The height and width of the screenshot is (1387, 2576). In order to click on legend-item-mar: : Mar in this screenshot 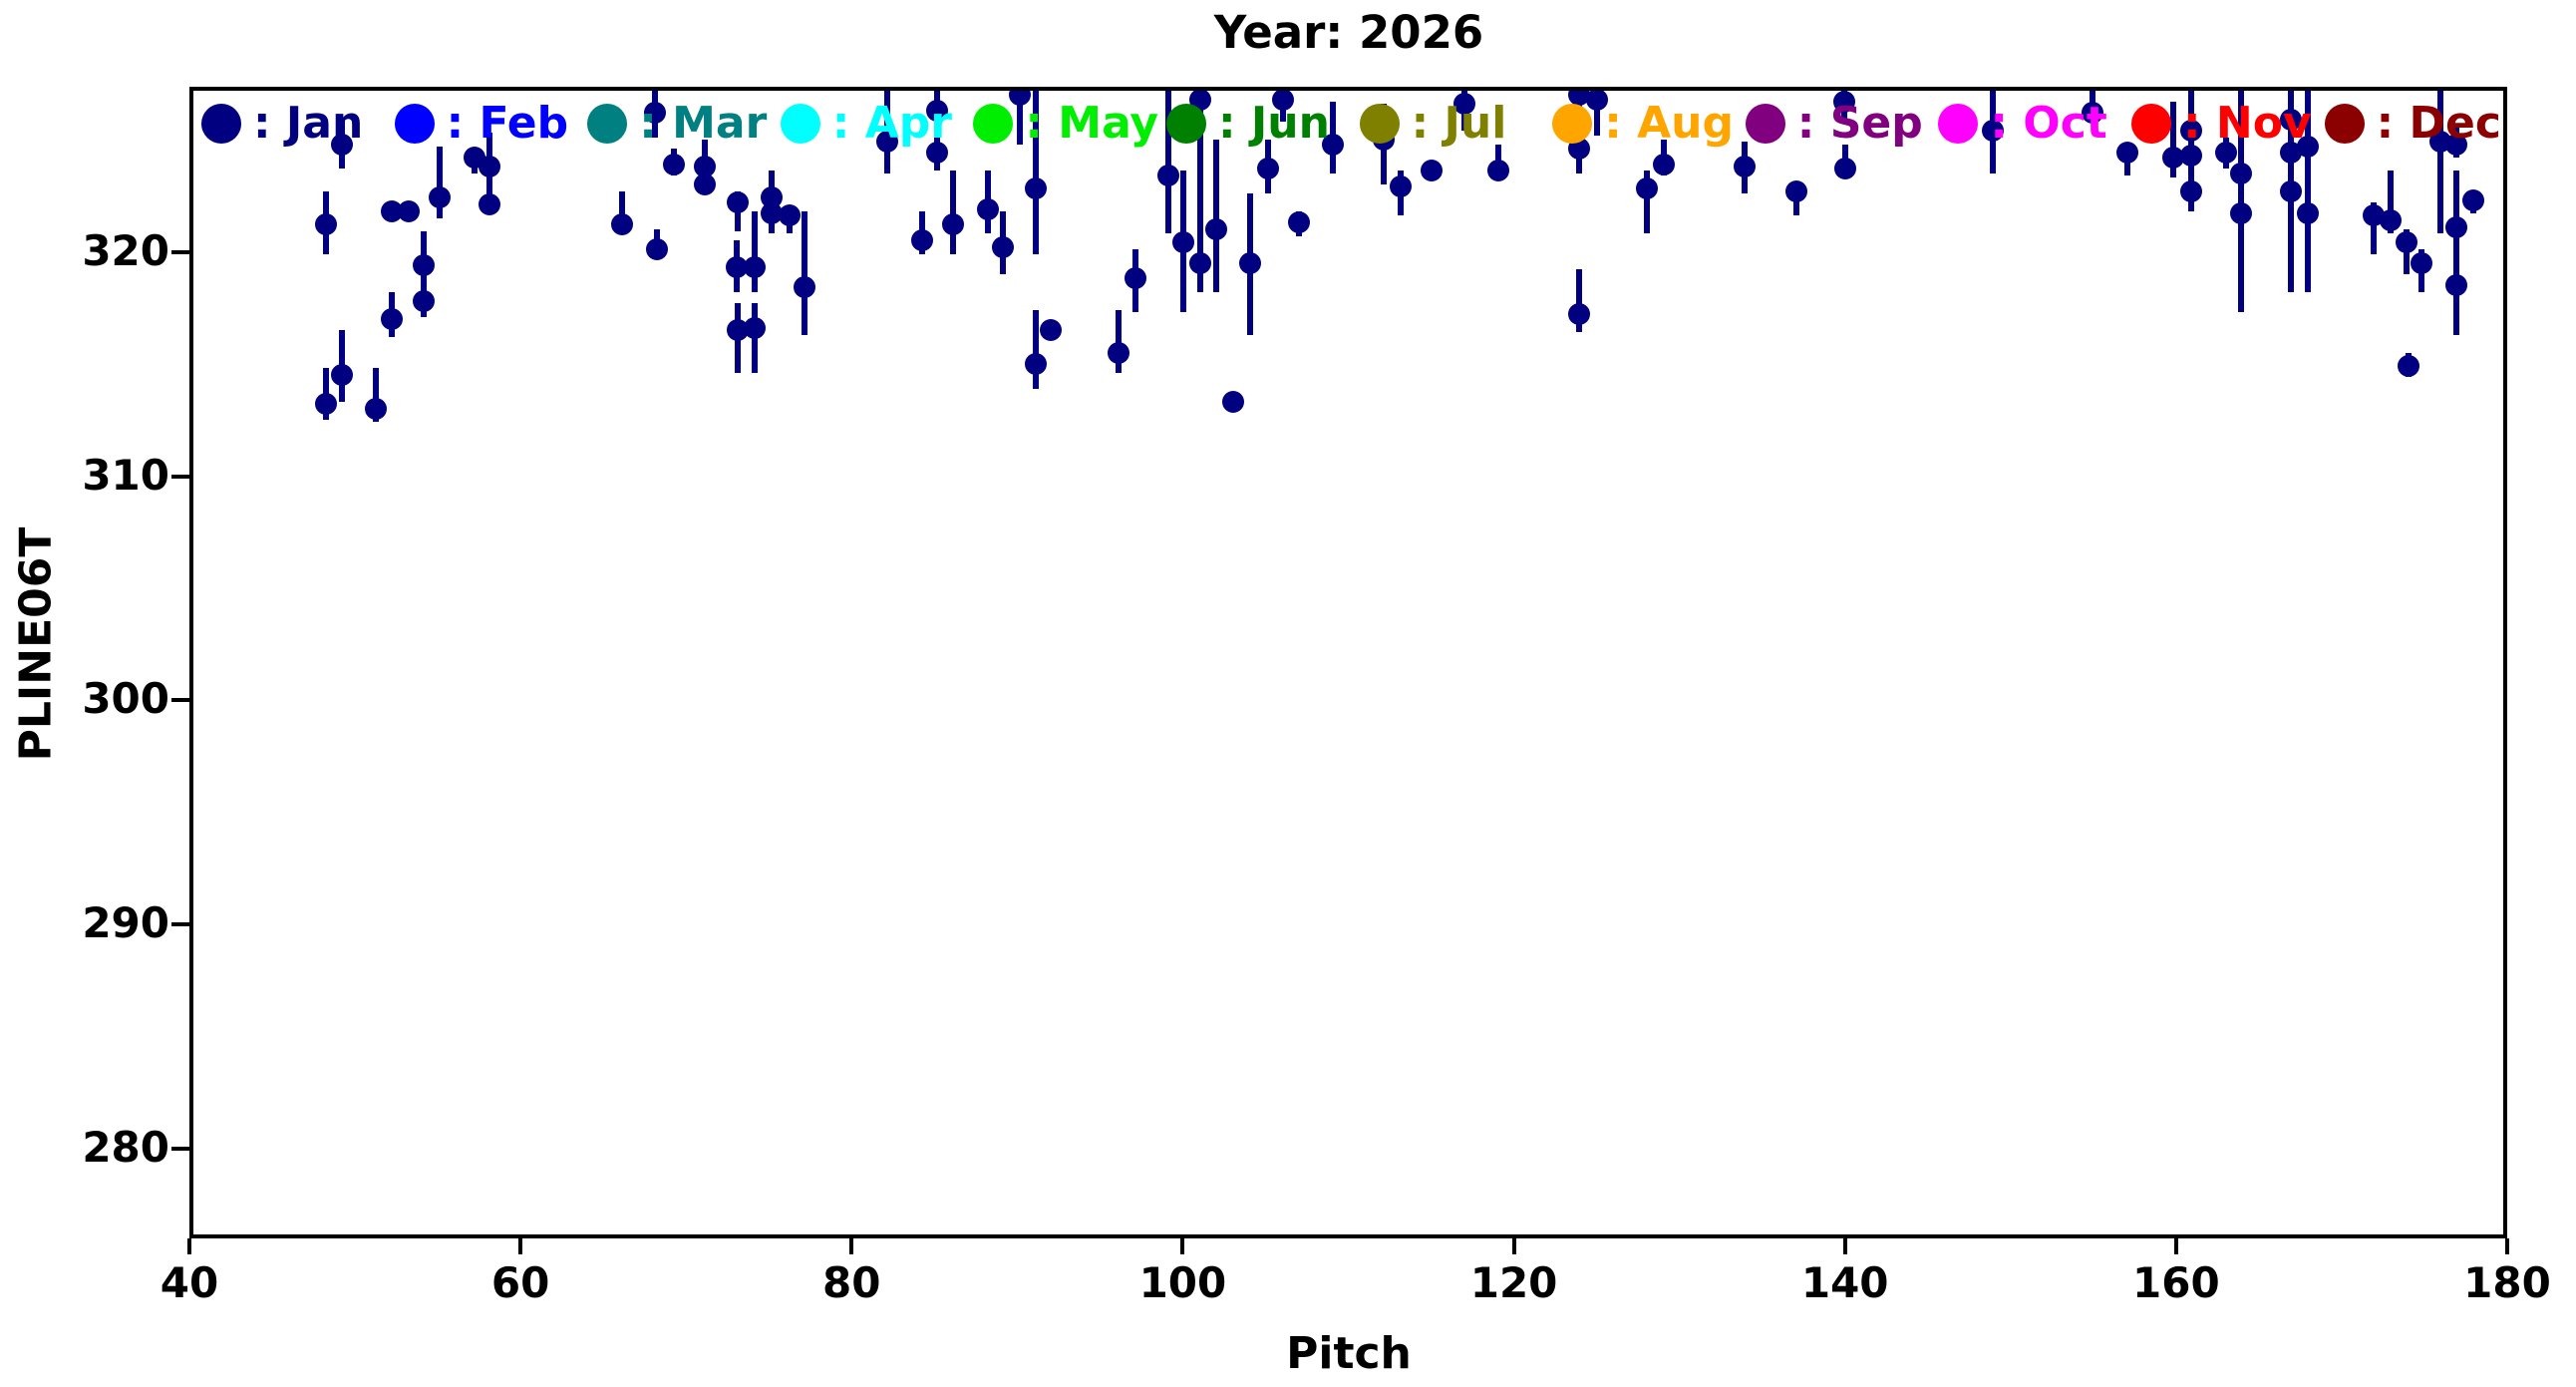, I will do `click(677, 124)`.